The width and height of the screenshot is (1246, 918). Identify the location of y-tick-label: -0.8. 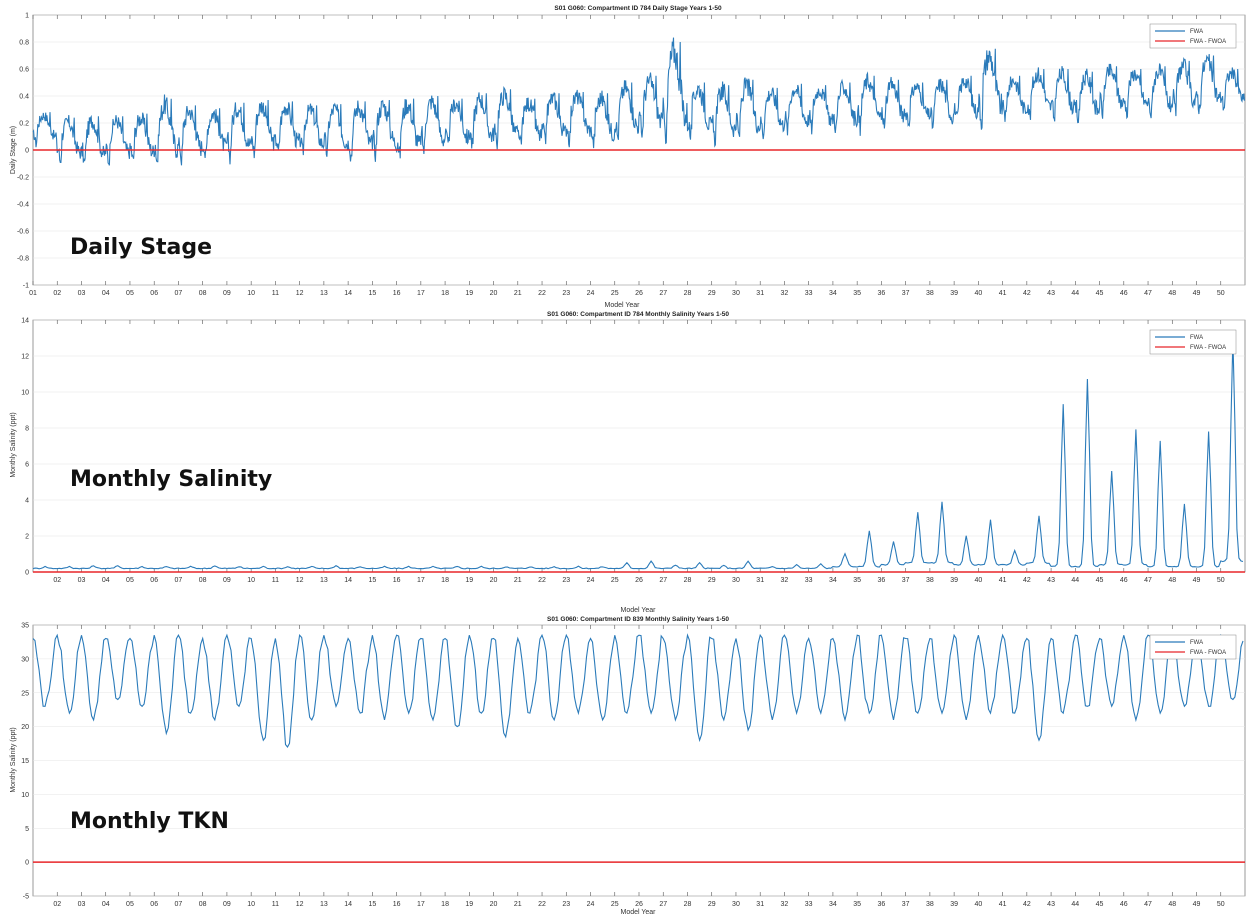
(23, 259).